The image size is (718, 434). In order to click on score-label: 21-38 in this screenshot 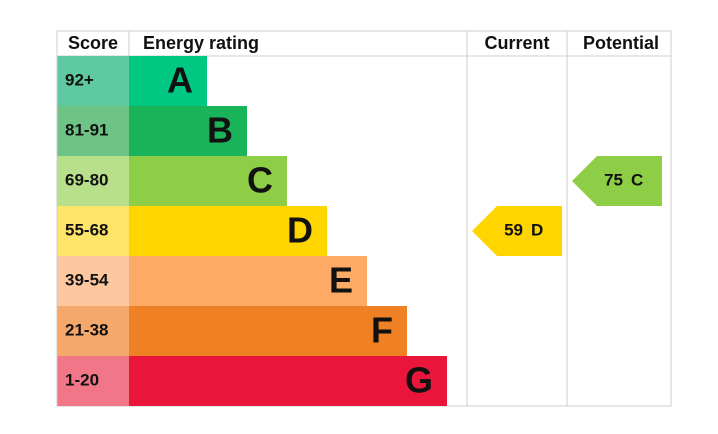, I will do `click(86, 329)`.